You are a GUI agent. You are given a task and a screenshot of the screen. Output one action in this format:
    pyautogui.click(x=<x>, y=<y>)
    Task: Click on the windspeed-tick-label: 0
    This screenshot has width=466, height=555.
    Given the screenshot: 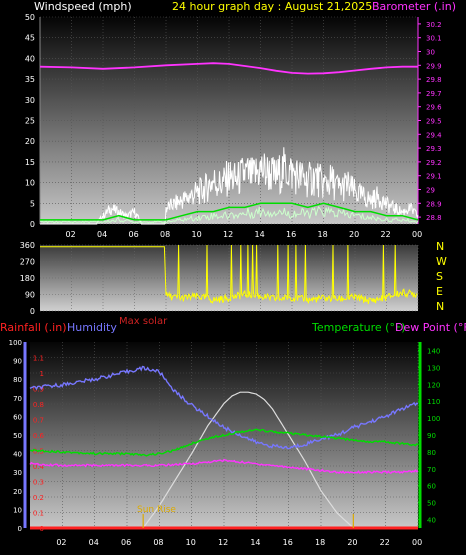 What is the action you would take?
    pyautogui.click(x=32, y=224)
    